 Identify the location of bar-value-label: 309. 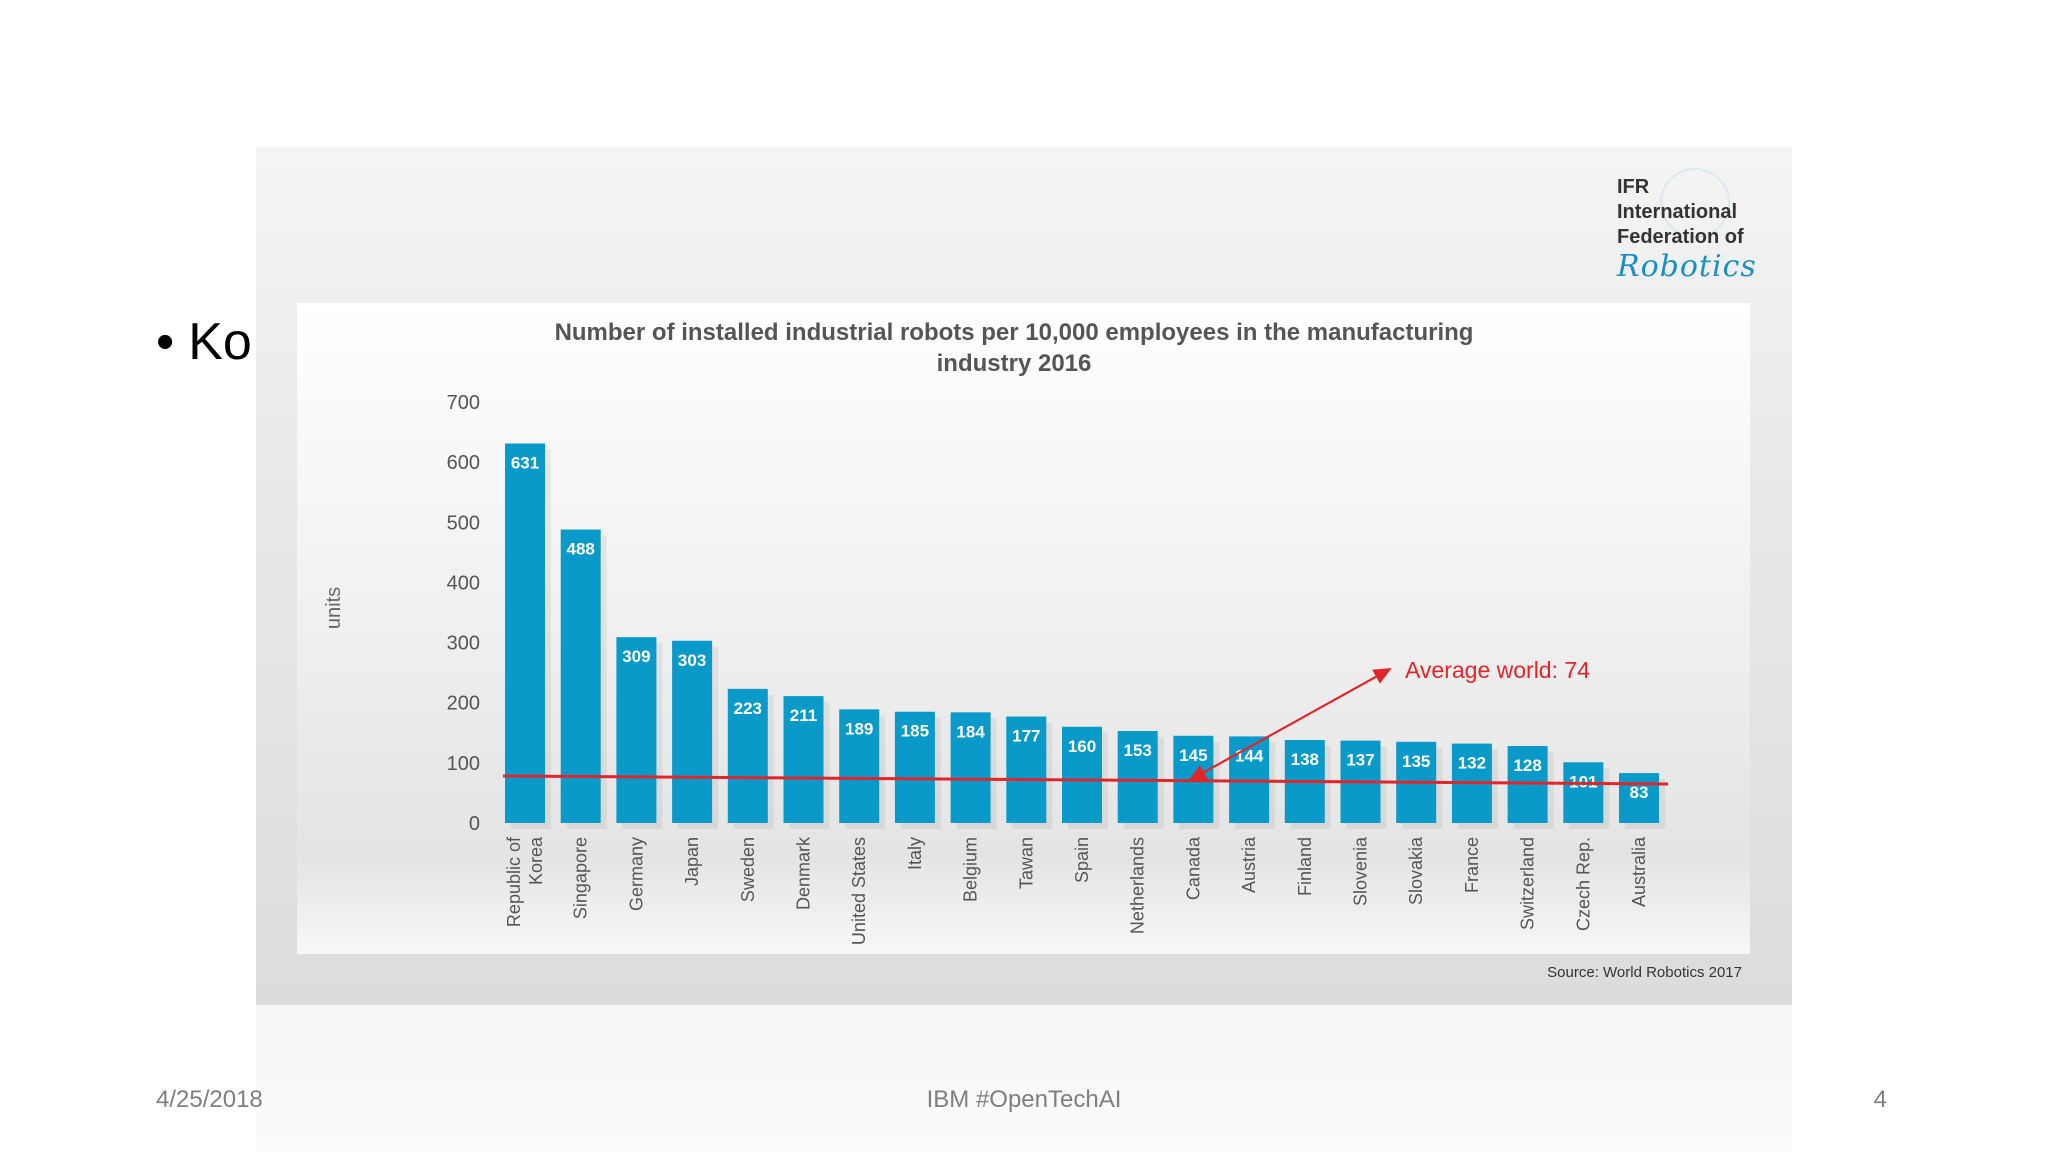
(636, 656).